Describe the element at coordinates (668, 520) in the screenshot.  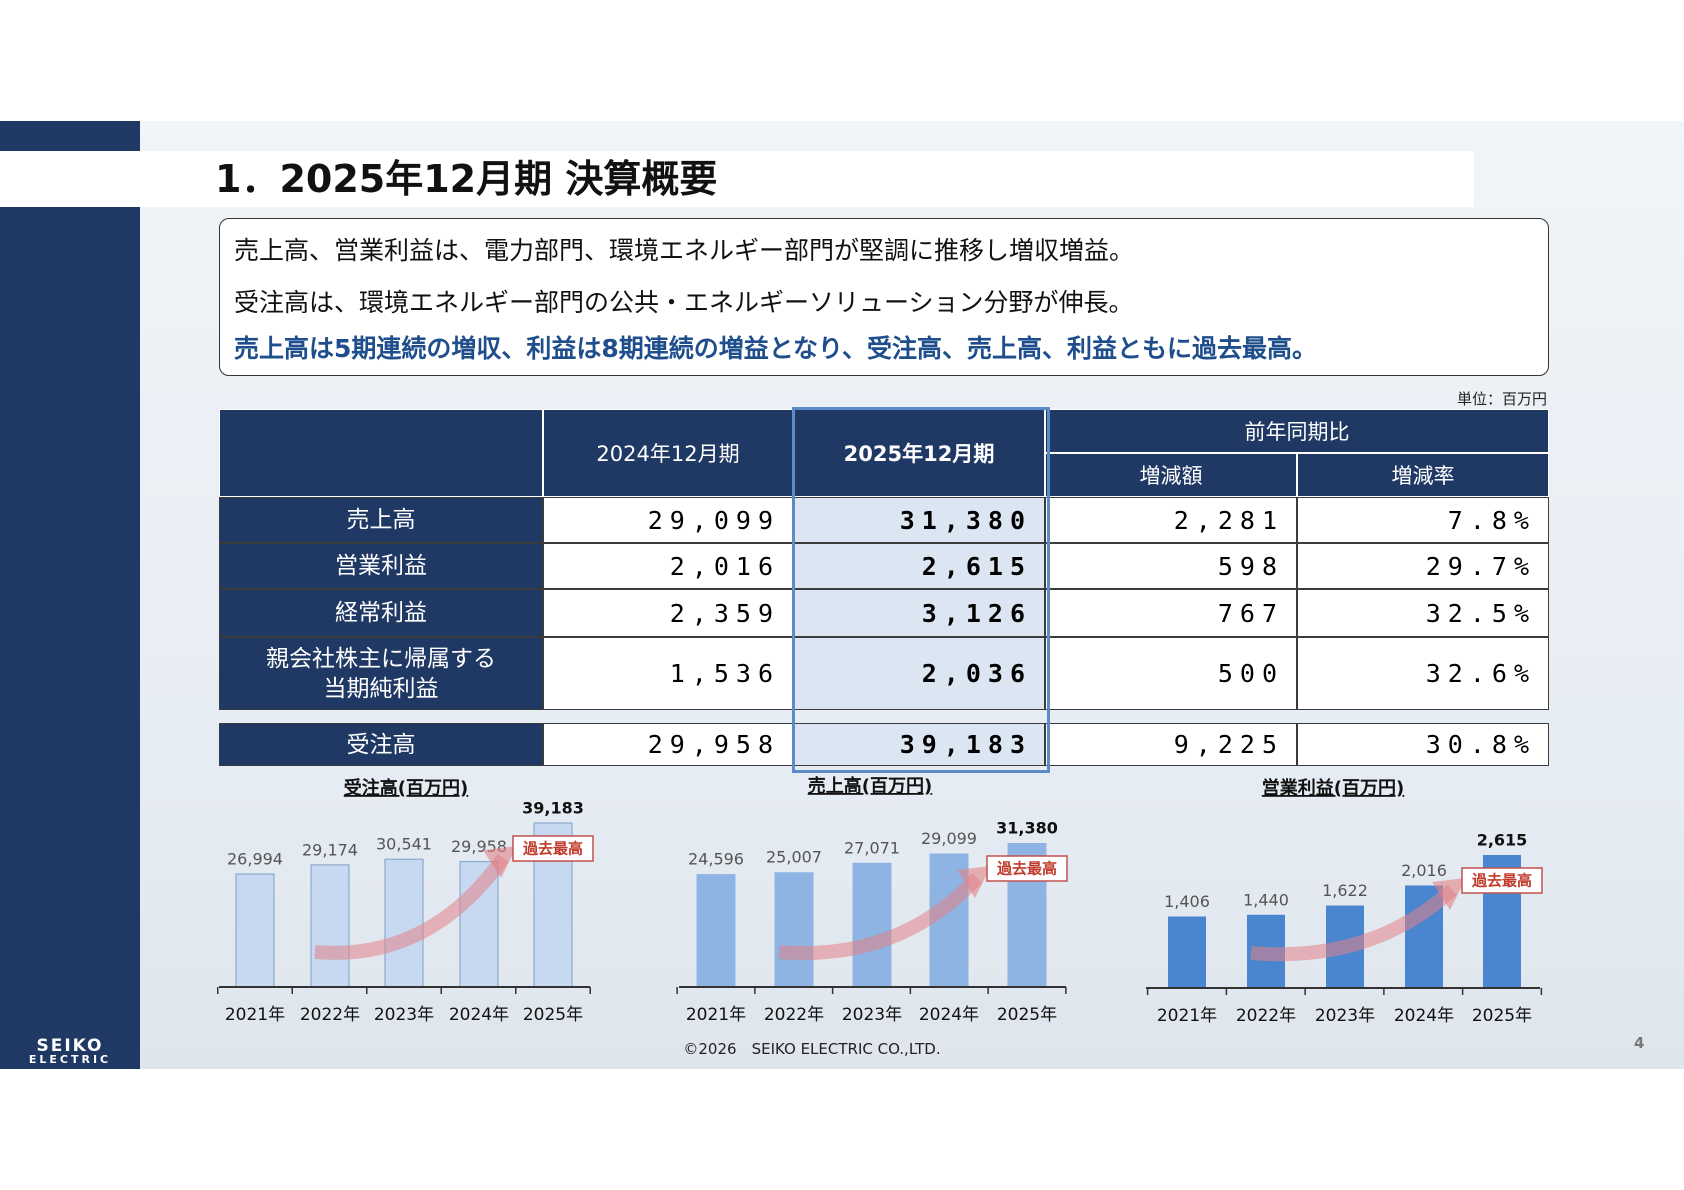
I see `table-value: 29,099` at that location.